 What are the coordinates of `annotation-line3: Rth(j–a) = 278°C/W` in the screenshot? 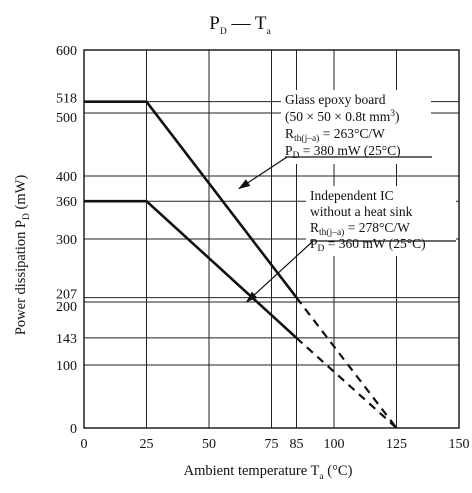 It's located at (360, 229).